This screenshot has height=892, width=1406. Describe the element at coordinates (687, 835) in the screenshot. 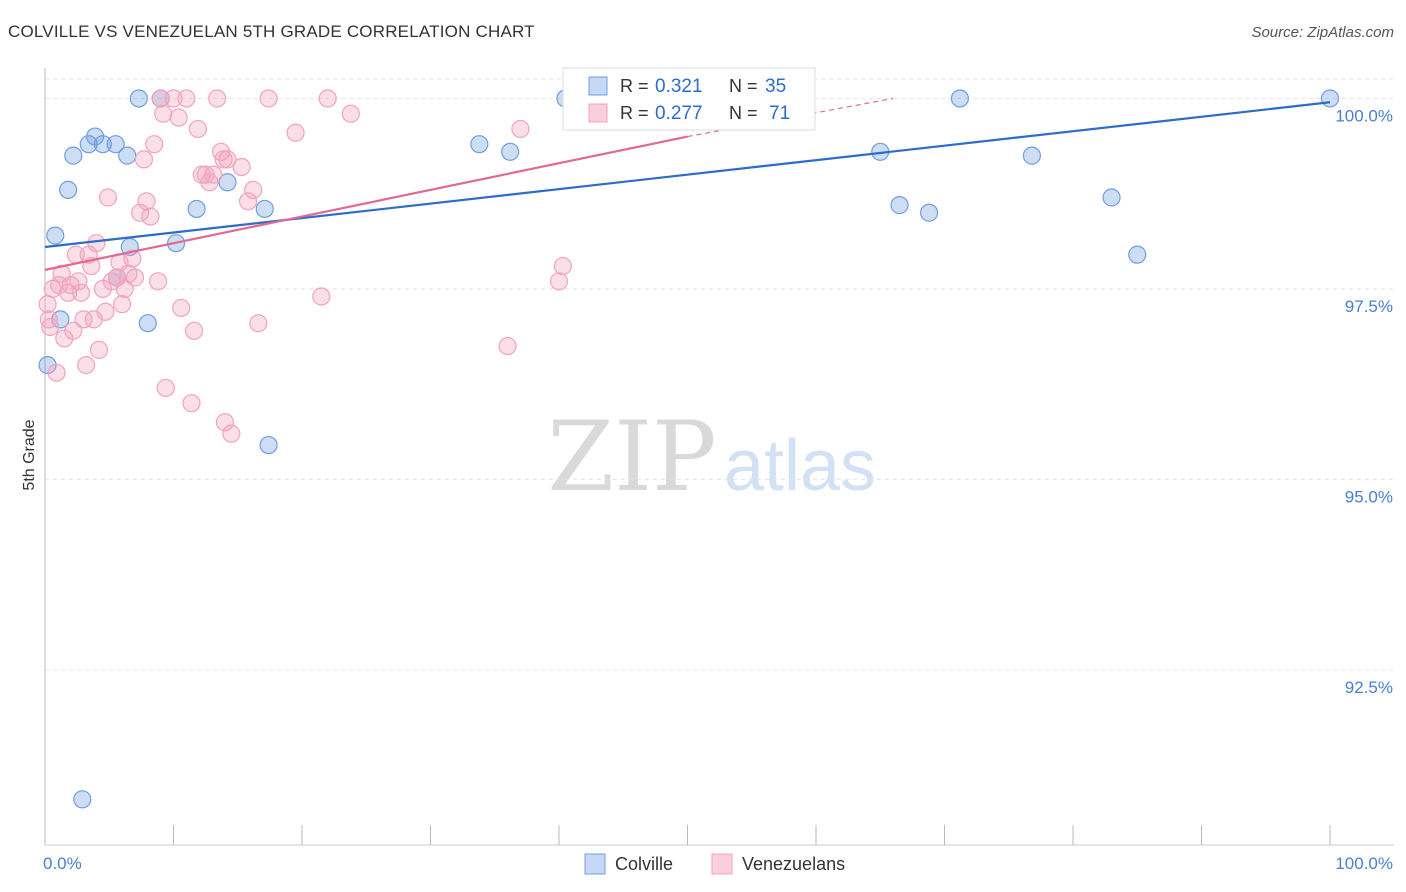

I see `x-ticks` at that location.